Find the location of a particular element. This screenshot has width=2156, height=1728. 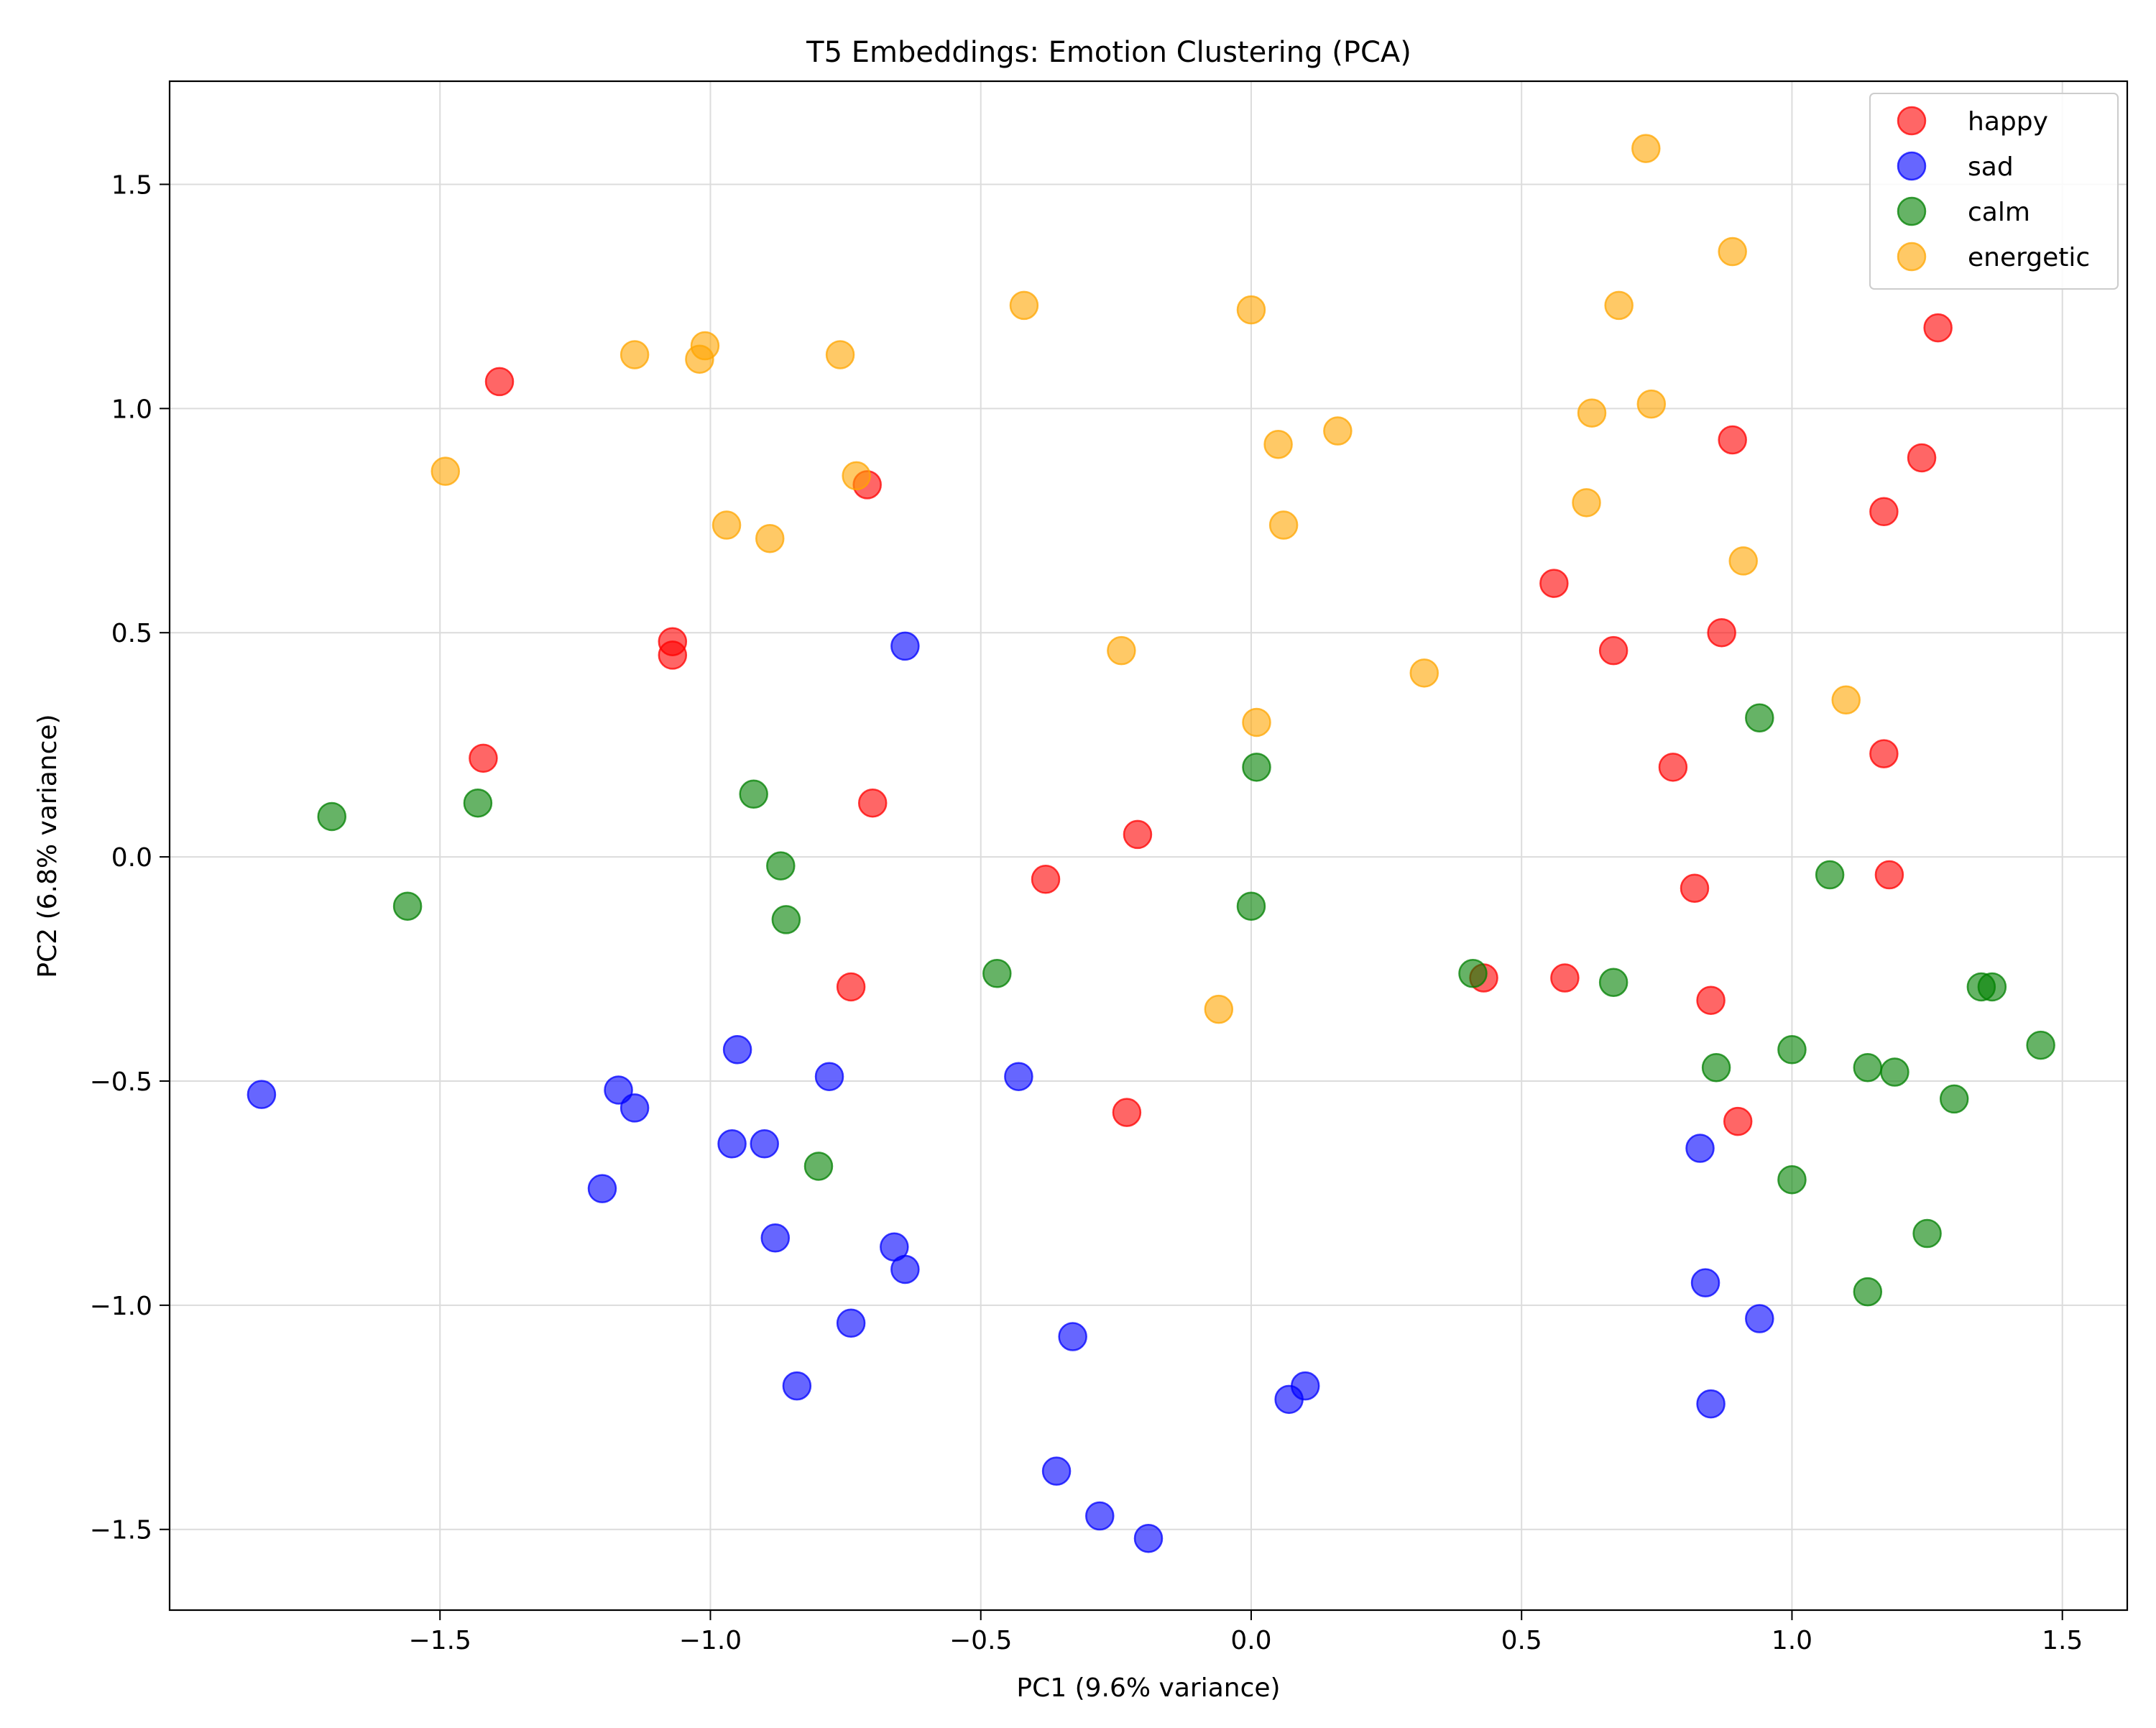

x-tick-label: 0.5 is located at coordinates (1521, 1641).